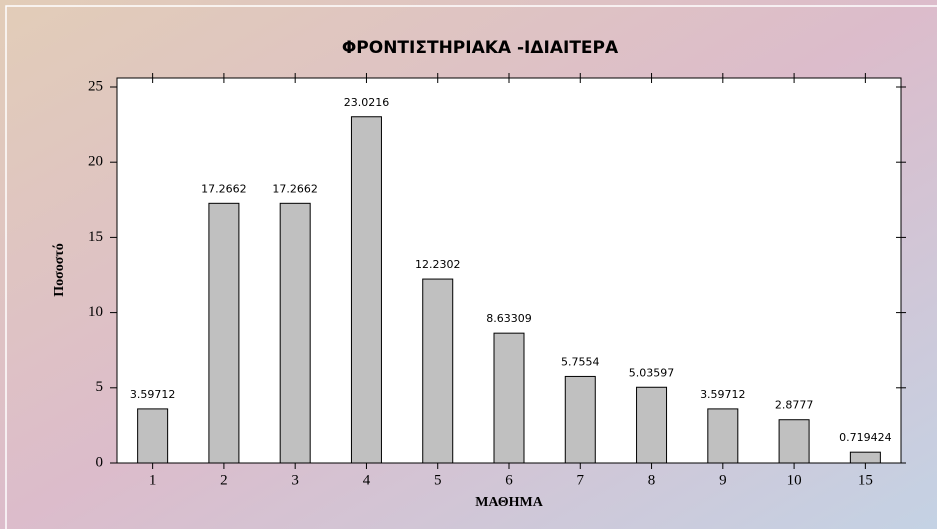 This screenshot has height=529, width=937. Describe the element at coordinates (224, 480) in the screenshot. I see `x-tick-label: 2` at that location.